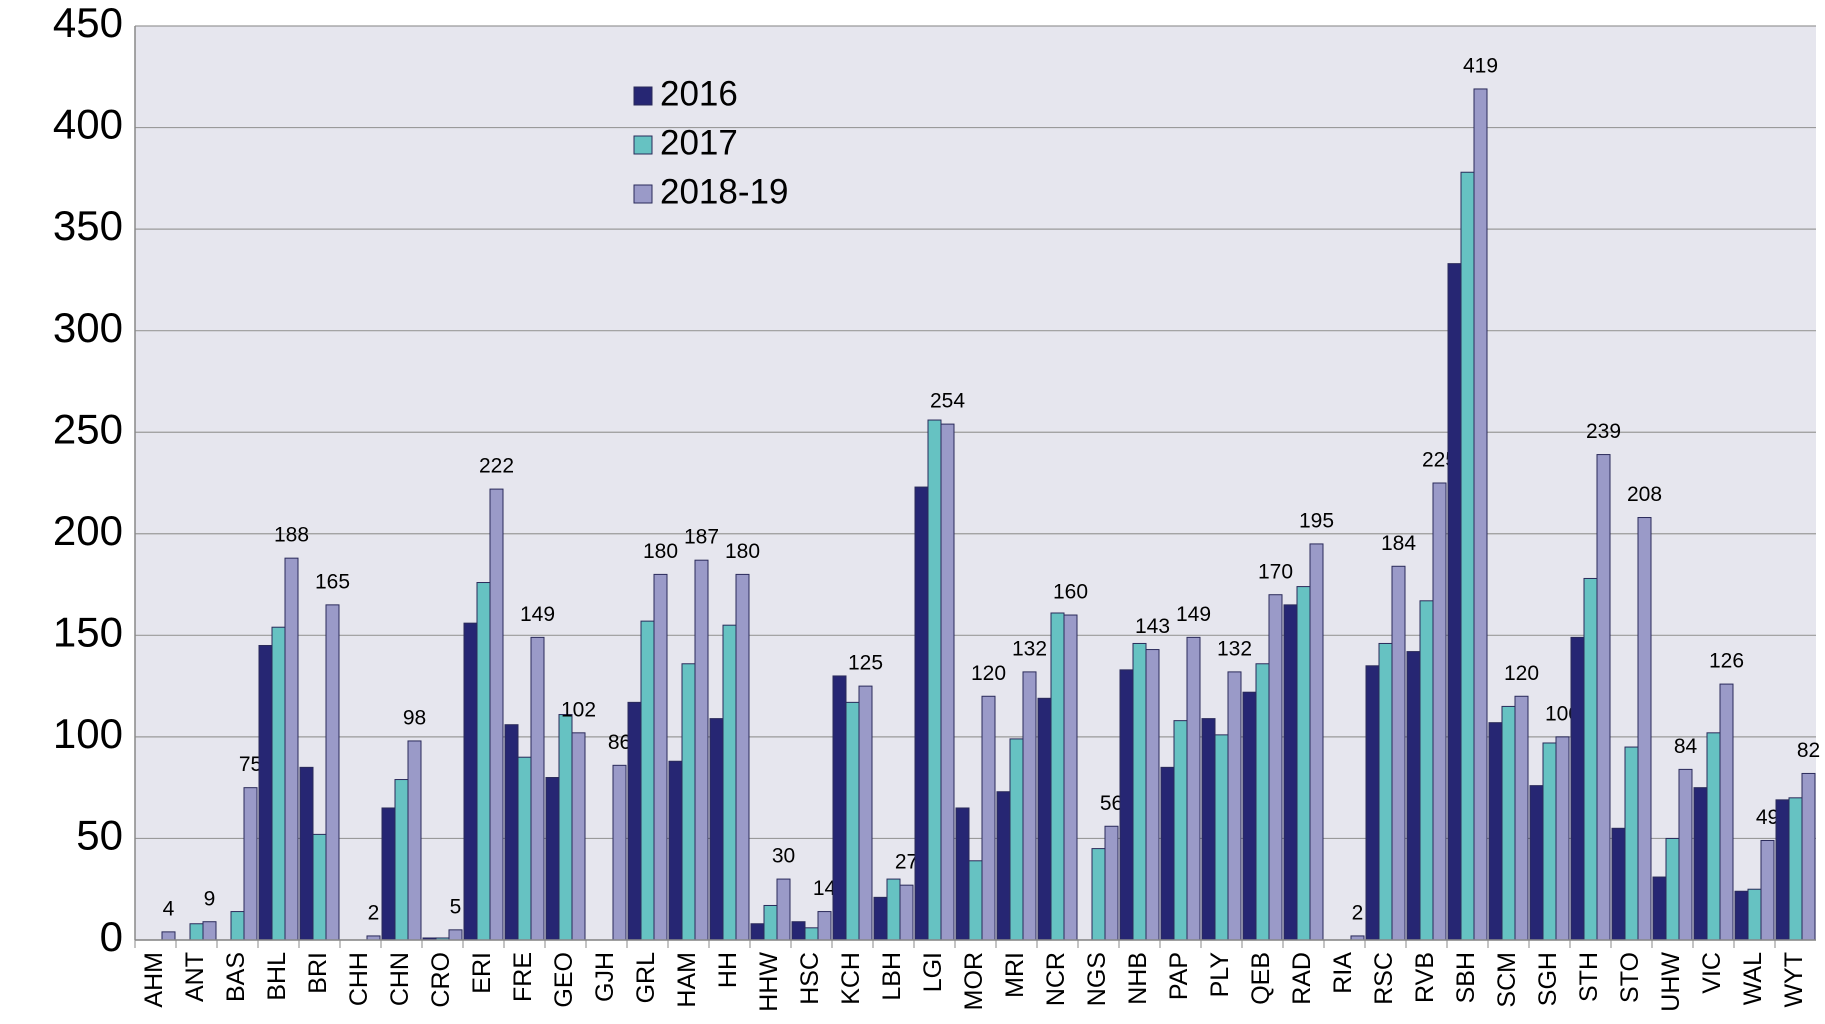 Image resolution: width=1825 pixels, height=1024 pixels. Describe the element at coordinates (646, 978) in the screenshot. I see `x-tick-label: GRL` at that location.